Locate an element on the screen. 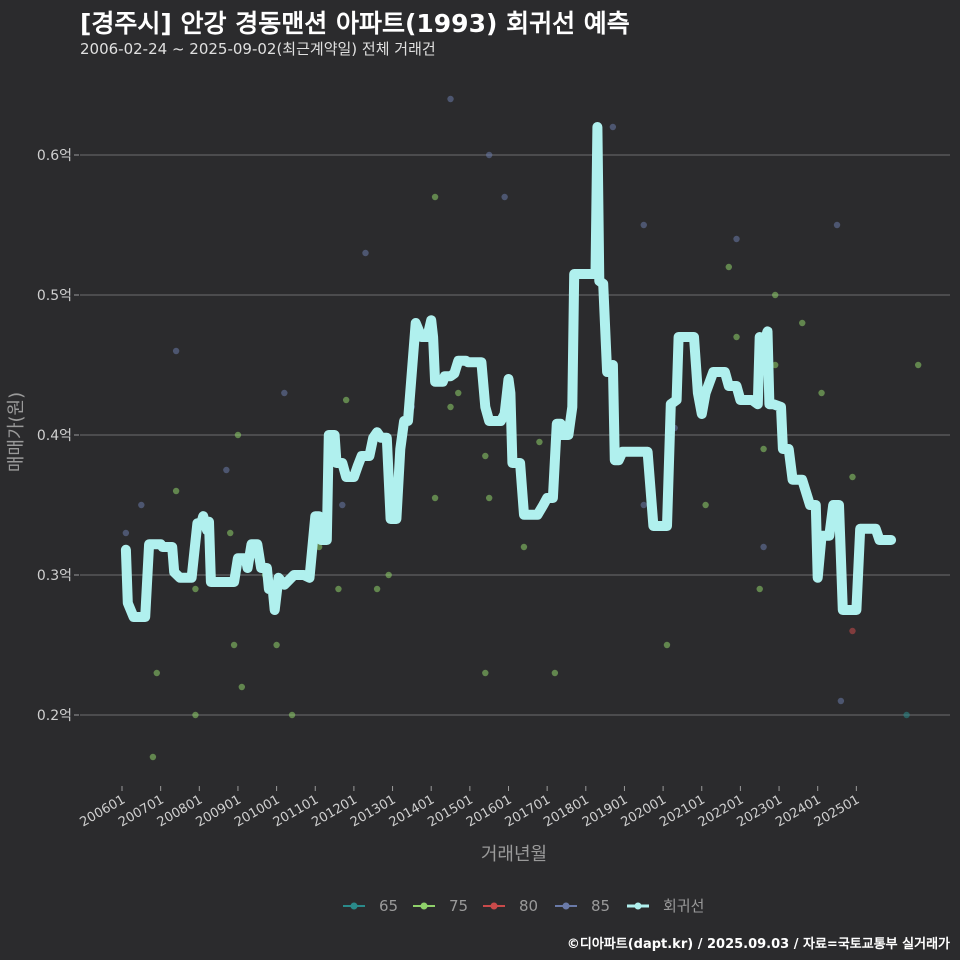 The image size is (960, 960). y-tick-label: 0.2억 is located at coordinates (54, 716).